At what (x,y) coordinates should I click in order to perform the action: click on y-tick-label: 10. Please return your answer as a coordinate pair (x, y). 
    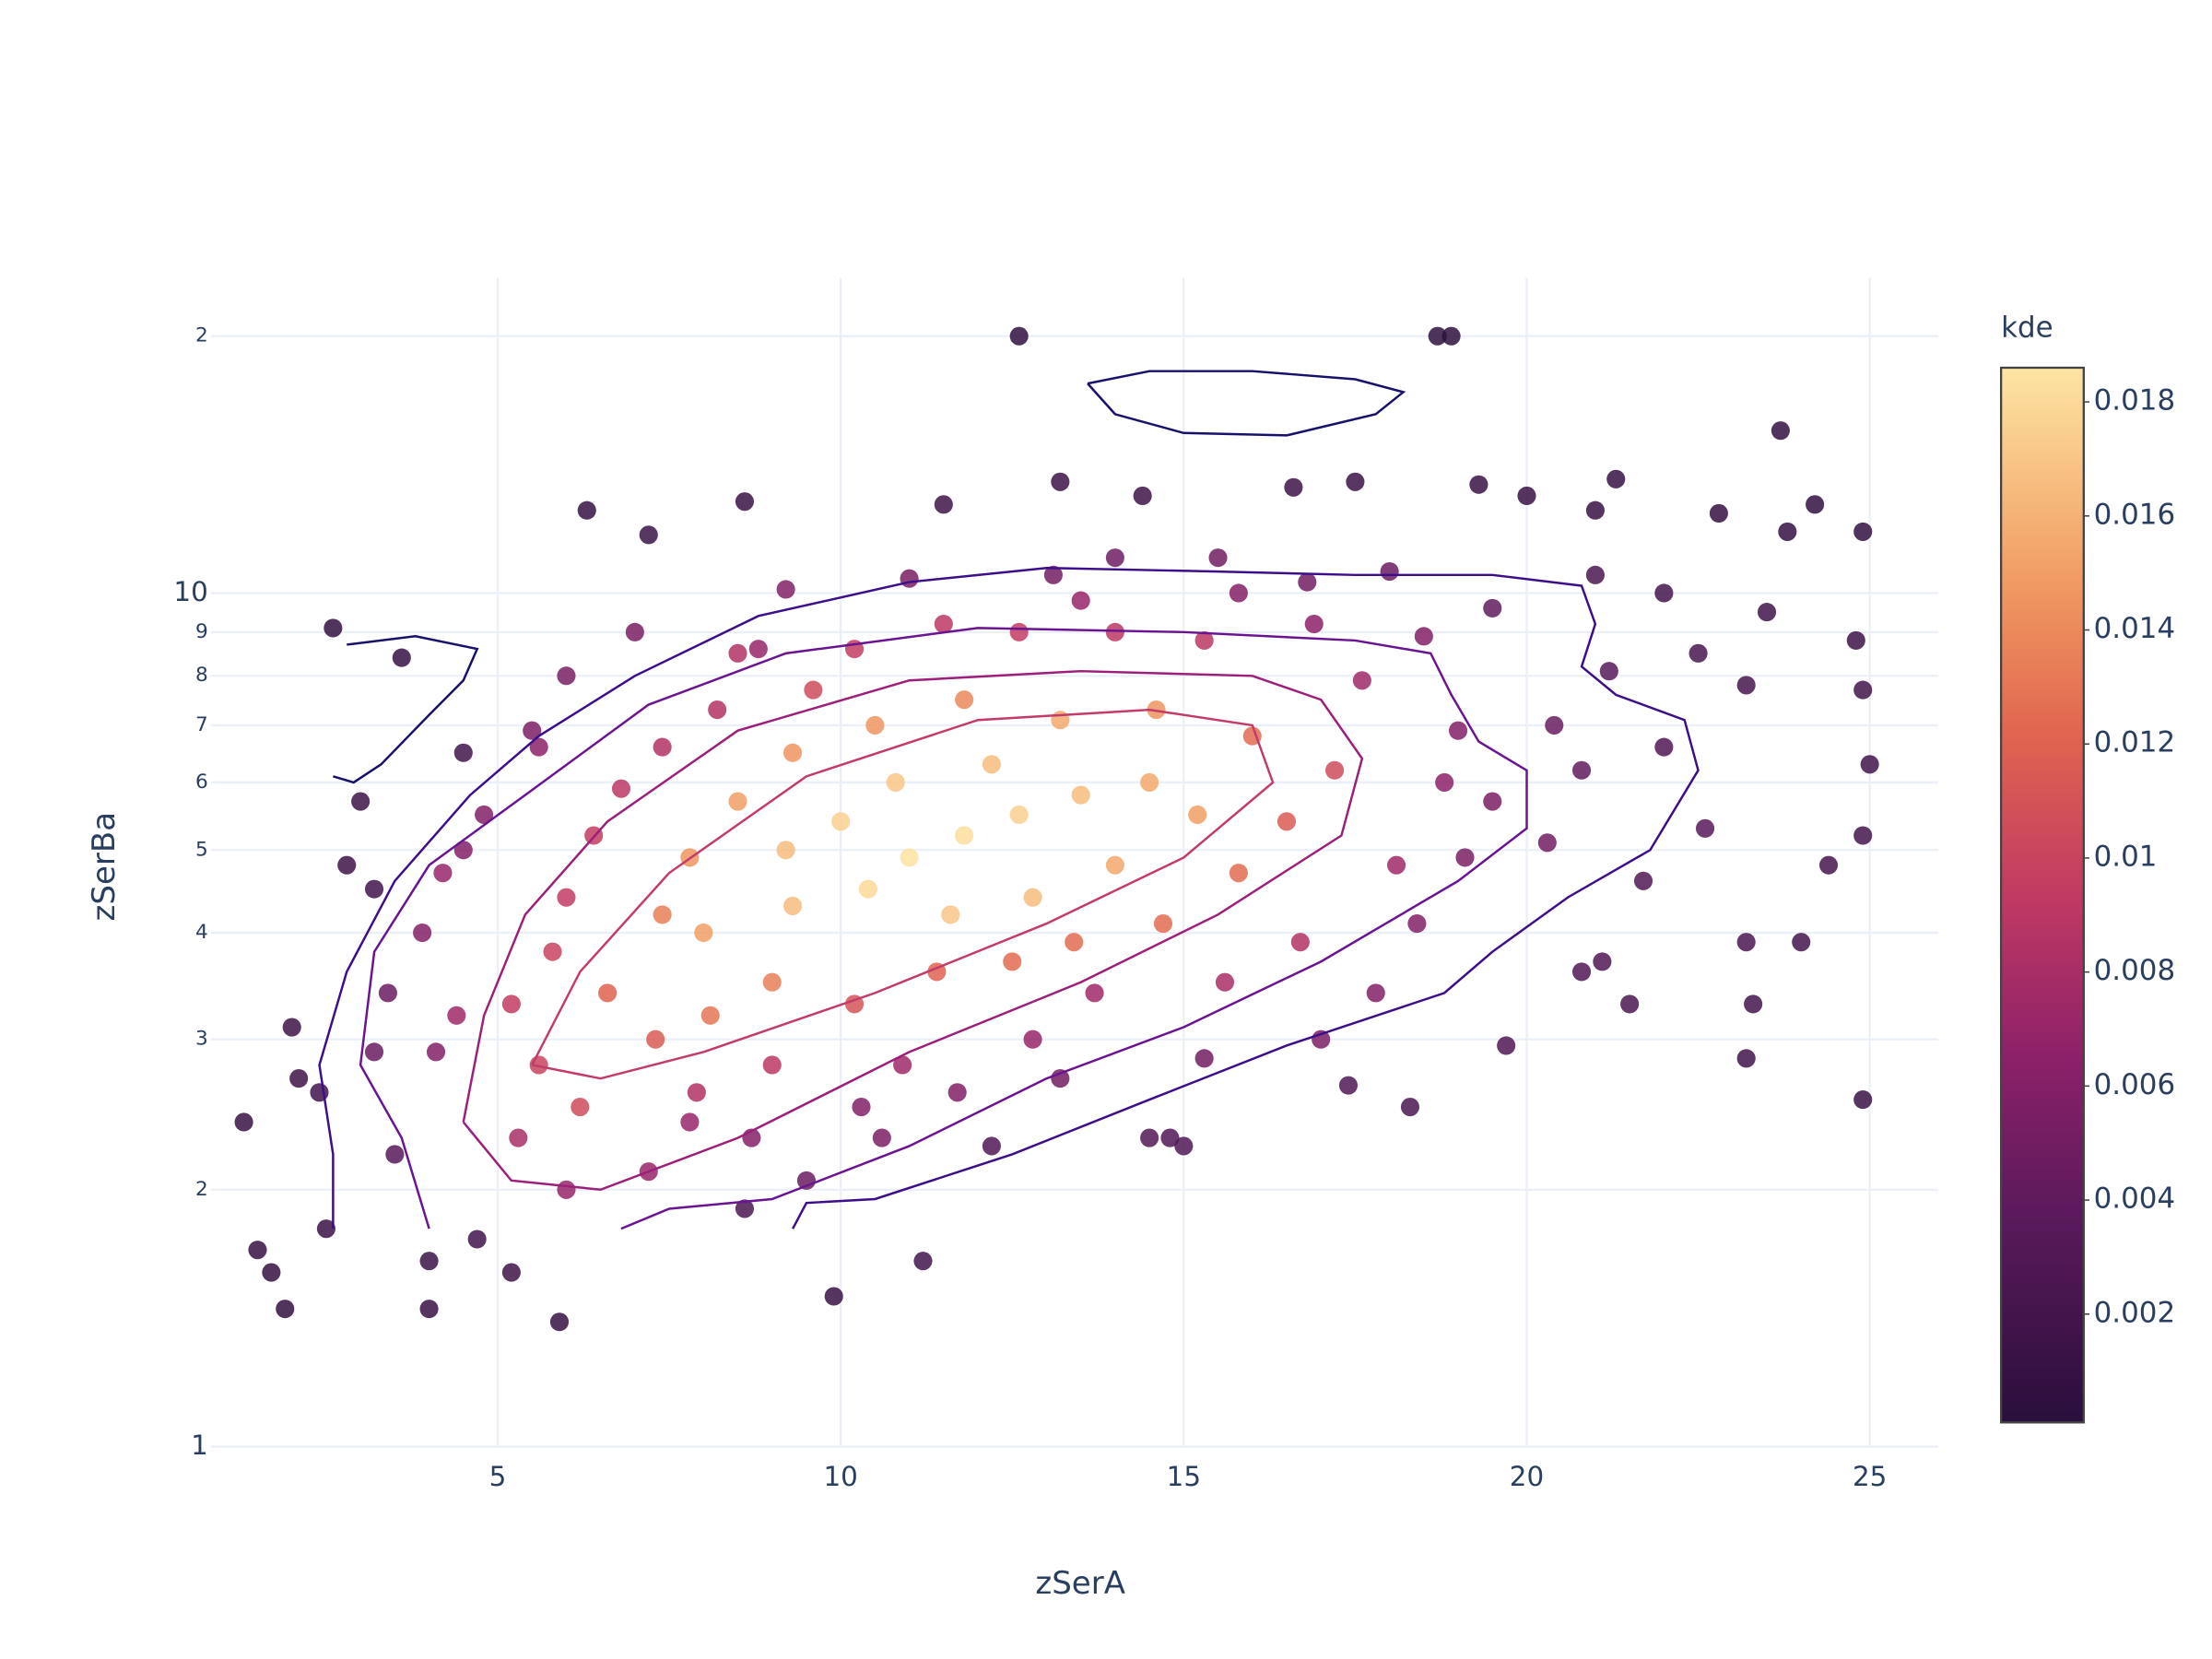
    Looking at the image, I should click on (190, 591).